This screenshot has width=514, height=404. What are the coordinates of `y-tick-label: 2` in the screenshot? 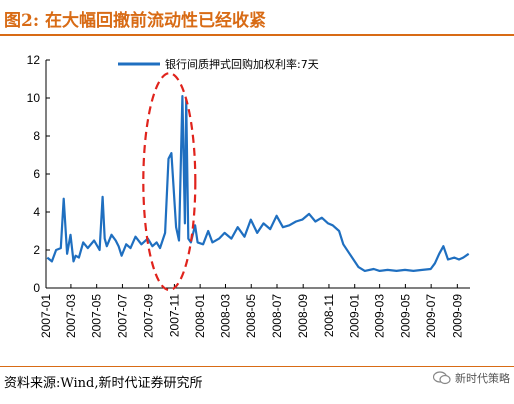 It's located at (36, 250).